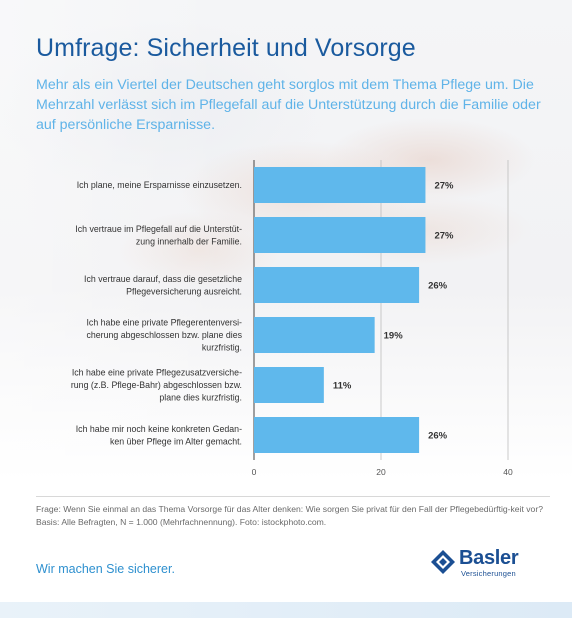  What do you see at coordinates (176, 441) in the screenshot?
I see `category-label-line: ken über Pflege im Alter gemacht.` at bounding box center [176, 441].